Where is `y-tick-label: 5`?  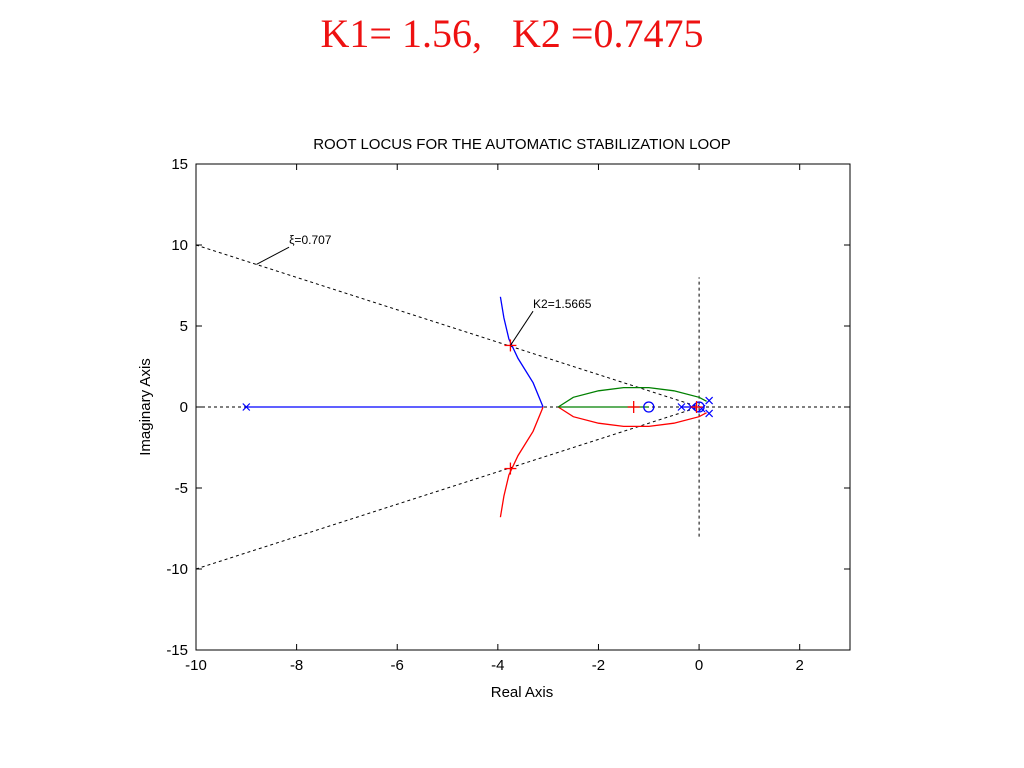 y-tick-label: 5 is located at coordinates (184, 326).